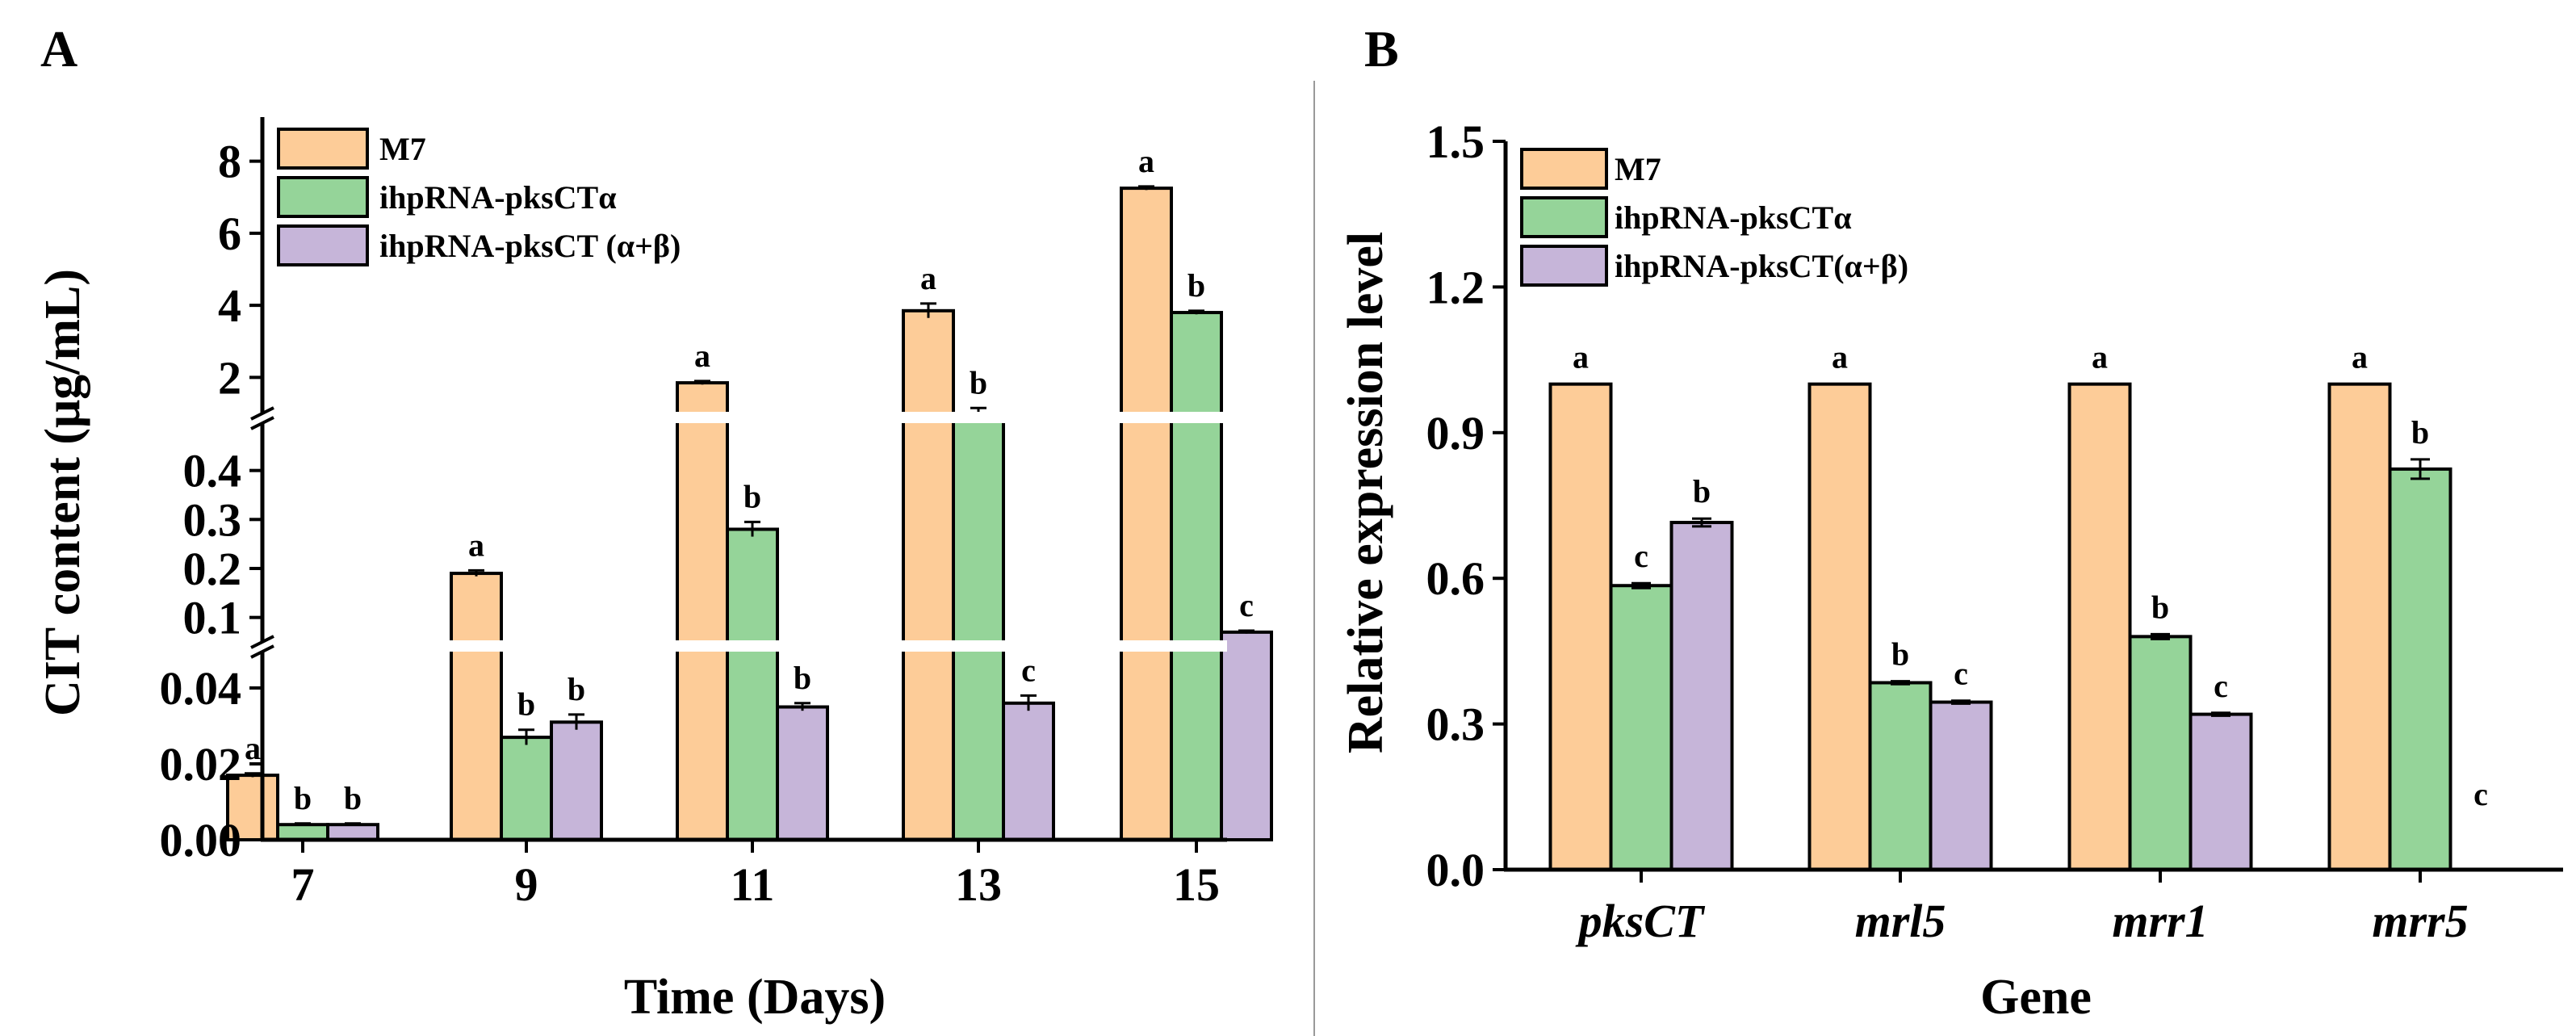 The width and height of the screenshot is (2576, 1036). What do you see at coordinates (476, 544) in the screenshot?
I see `sig-letter-a-m7-day9: a` at bounding box center [476, 544].